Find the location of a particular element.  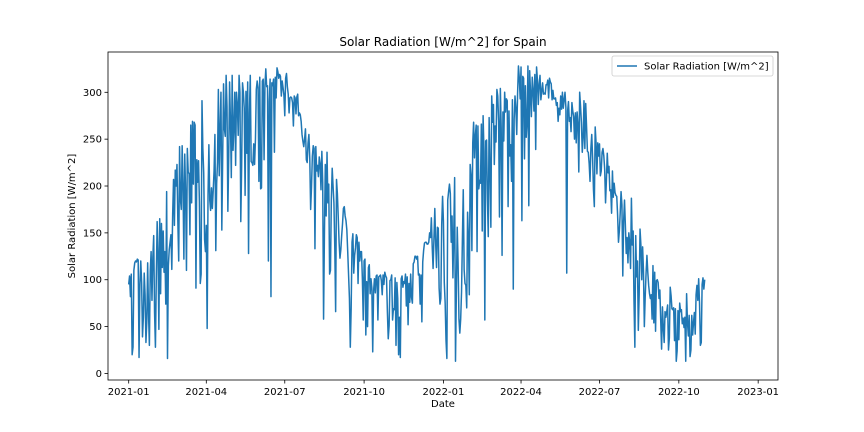

x-tick-label: 2021-01 is located at coordinates (129, 392).